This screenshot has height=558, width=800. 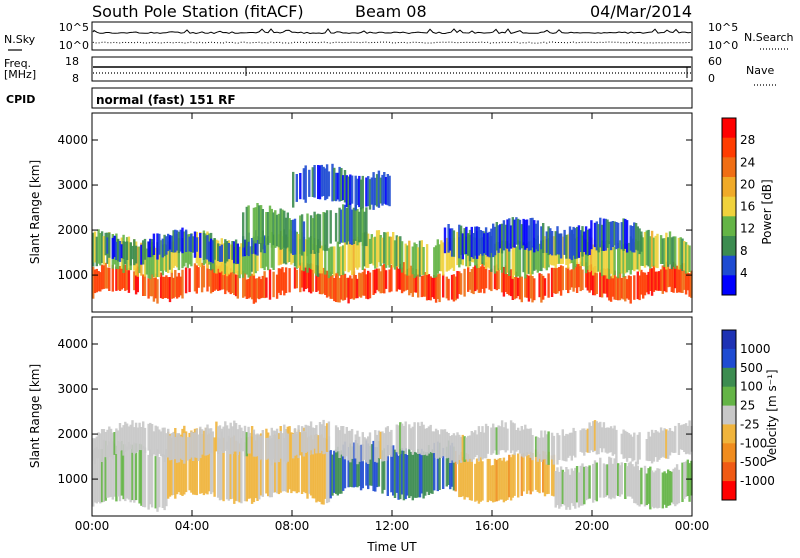 I want to click on y-tick-label: 2000, so click(x=72, y=434).